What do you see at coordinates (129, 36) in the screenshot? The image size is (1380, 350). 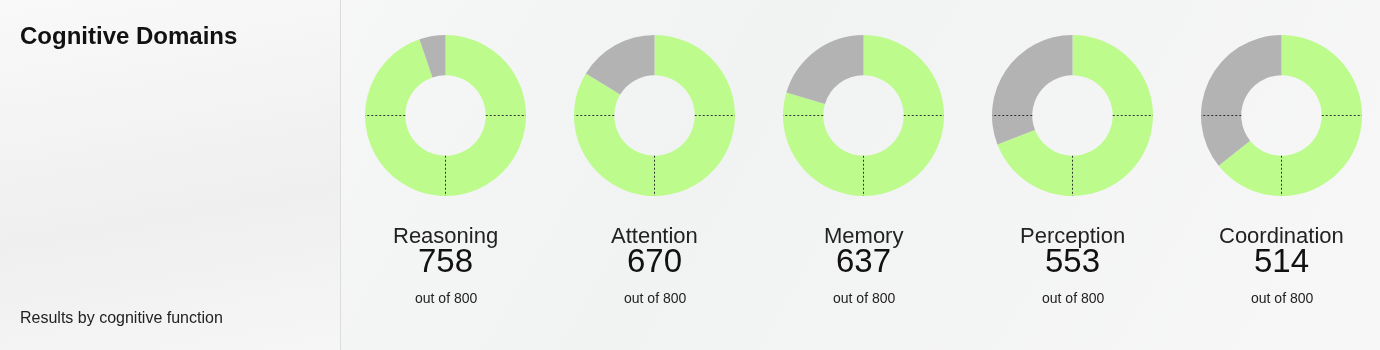 I see `text: Cognitive Domains` at bounding box center [129, 36].